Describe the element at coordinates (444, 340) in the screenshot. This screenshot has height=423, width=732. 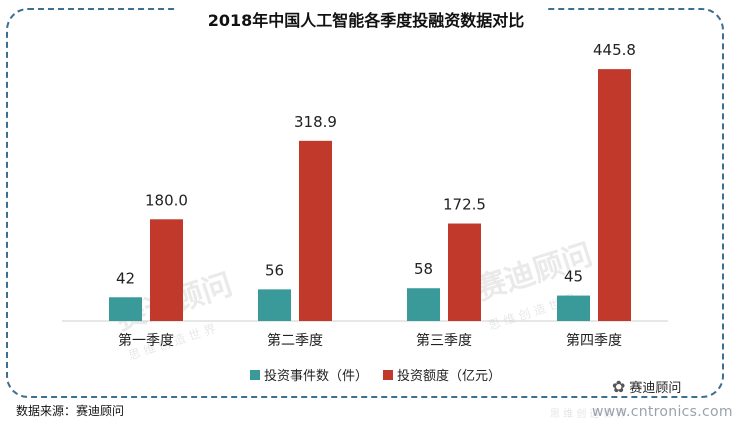
I see `x-tick-label: 第三季度` at that location.